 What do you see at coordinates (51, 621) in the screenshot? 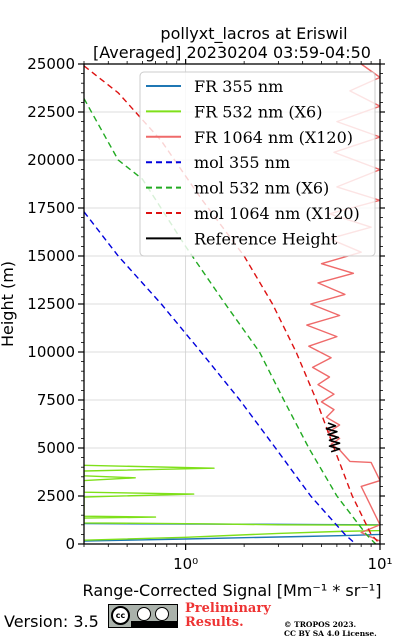
I see `version-label: Version: 3.5` at bounding box center [51, 621].